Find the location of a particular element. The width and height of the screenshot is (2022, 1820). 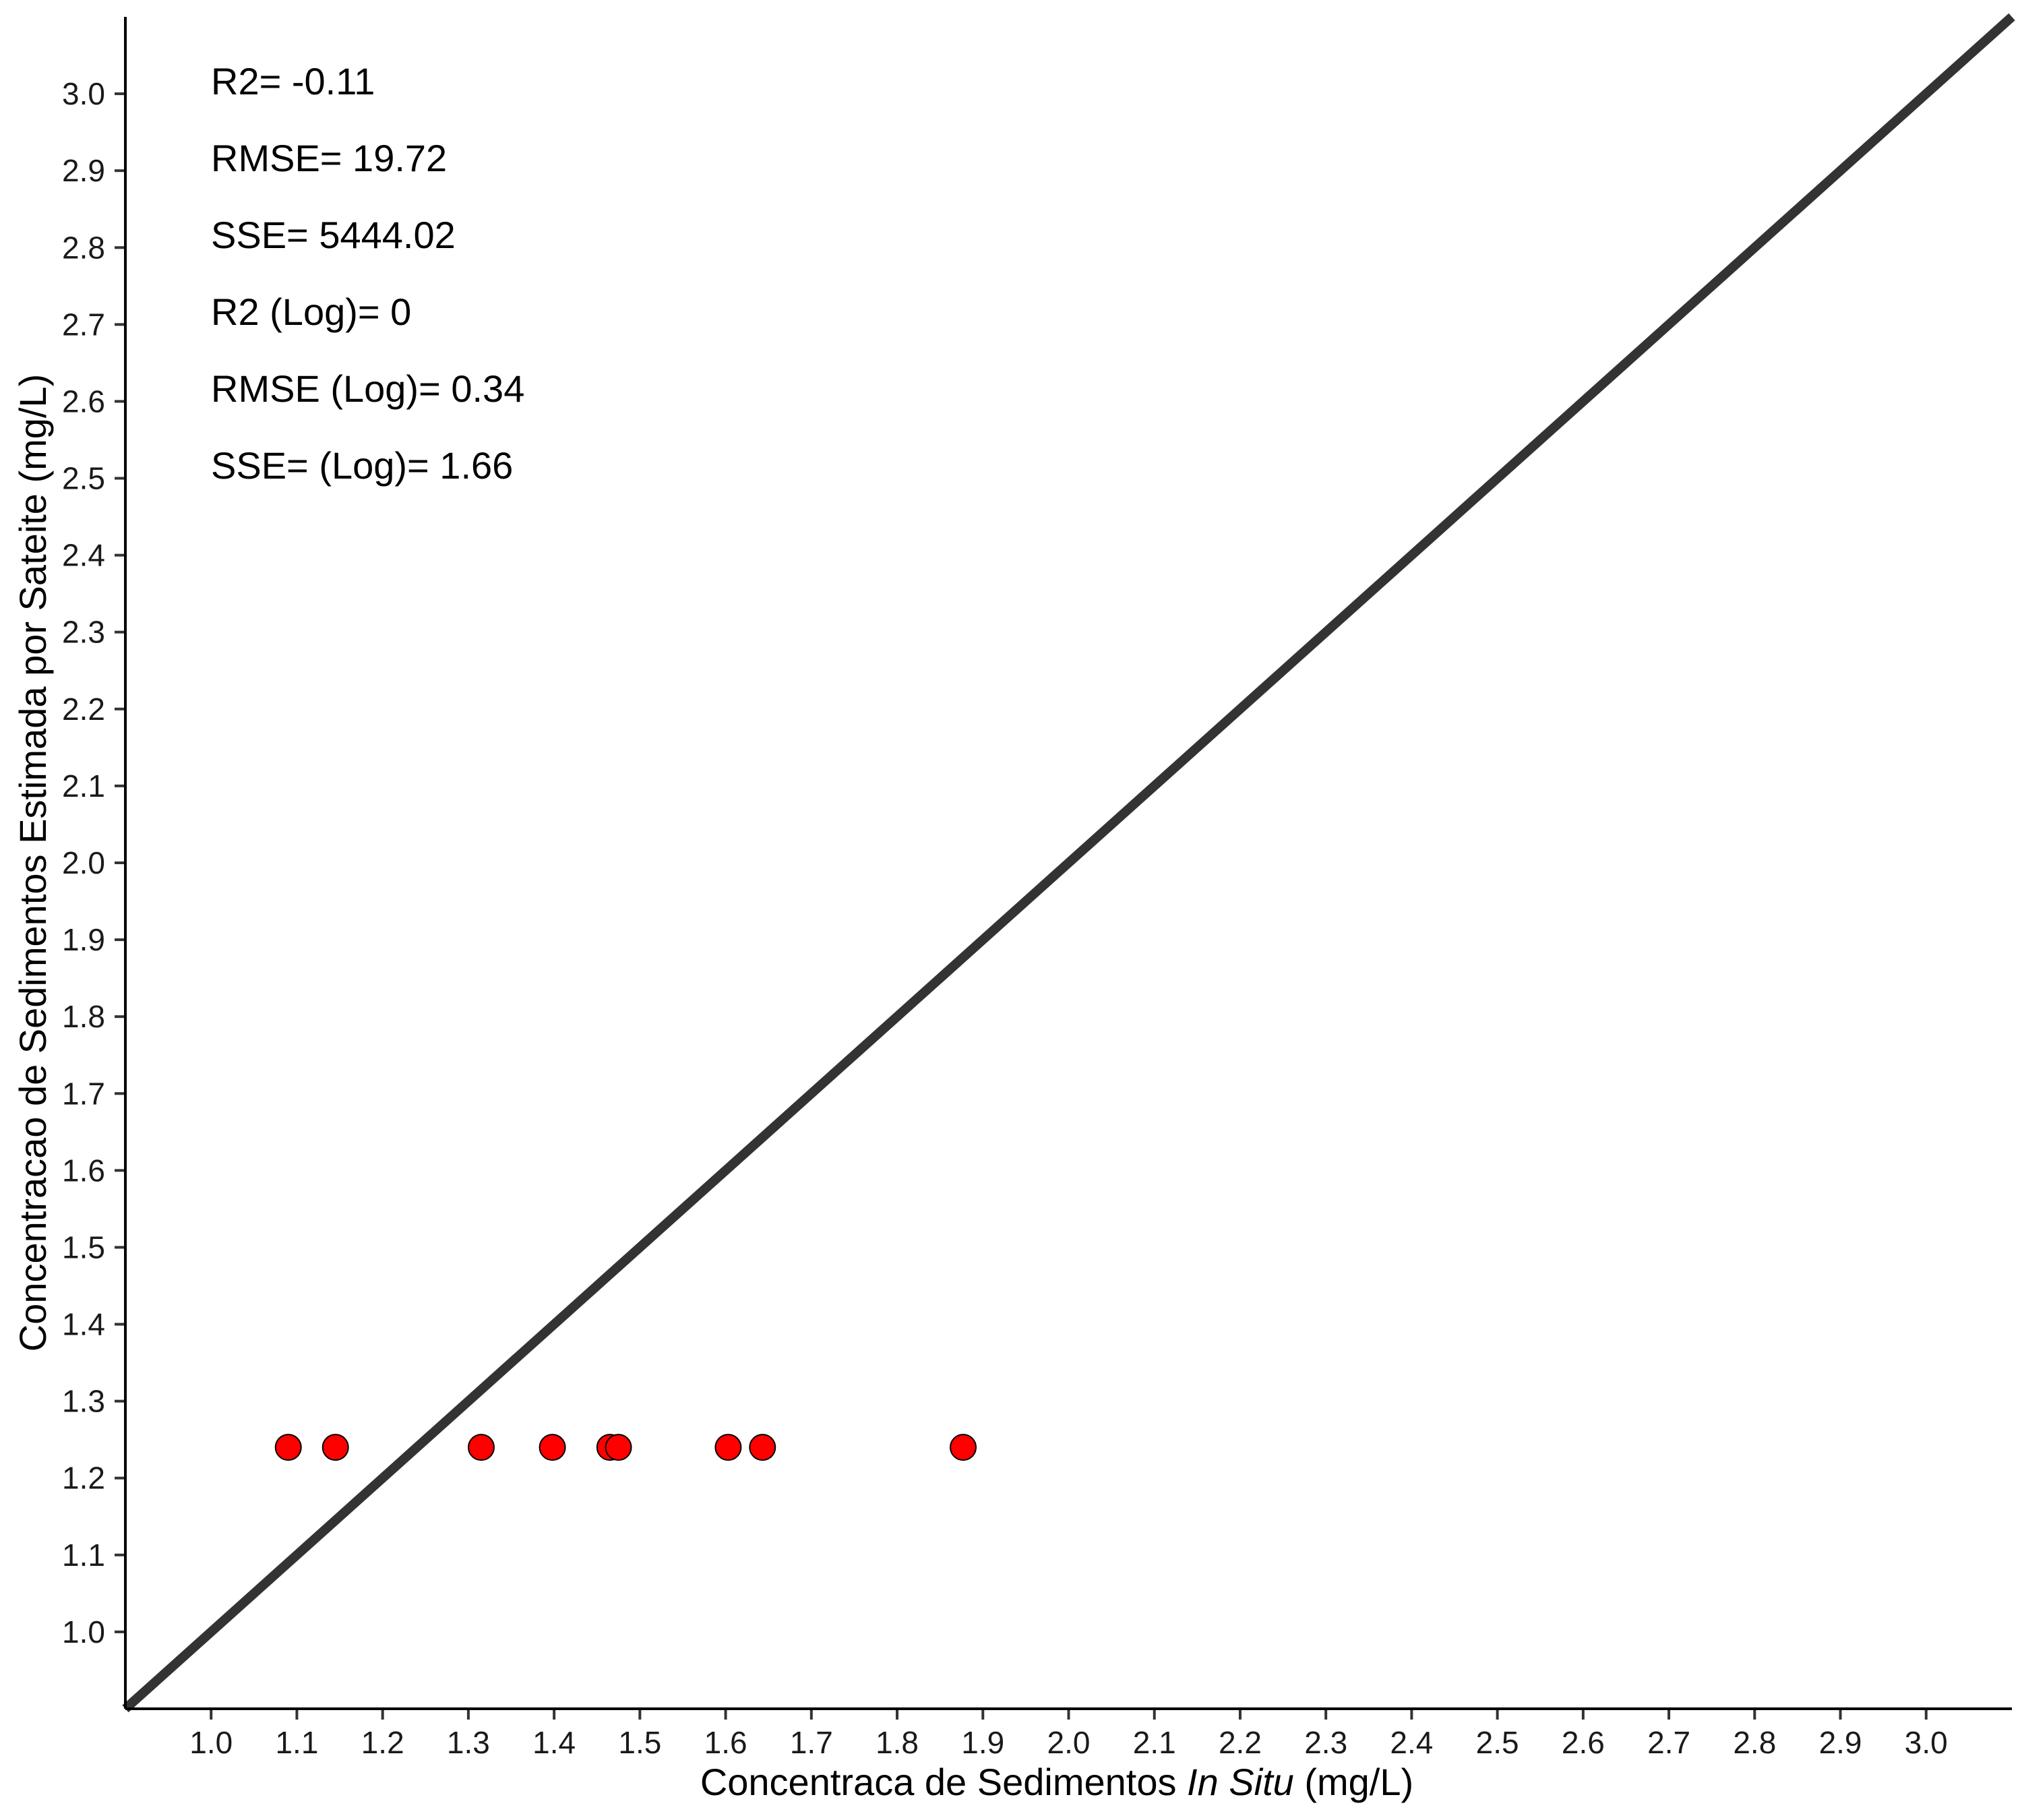

y-tick-label: 2.5 is located at coordinates (83, 478).